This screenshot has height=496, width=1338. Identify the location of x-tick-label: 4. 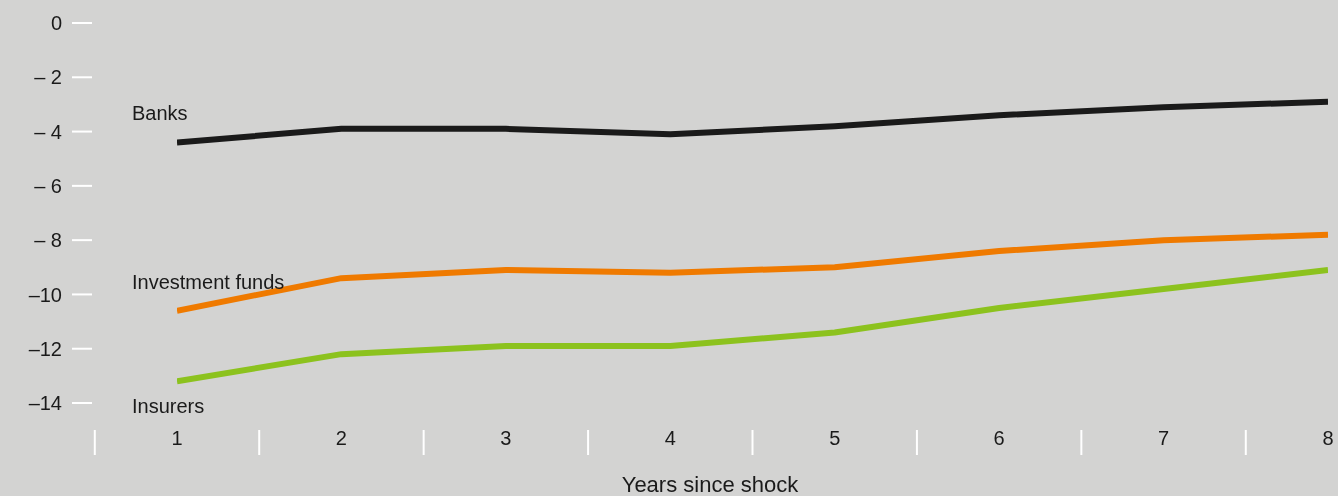
(670, 438).